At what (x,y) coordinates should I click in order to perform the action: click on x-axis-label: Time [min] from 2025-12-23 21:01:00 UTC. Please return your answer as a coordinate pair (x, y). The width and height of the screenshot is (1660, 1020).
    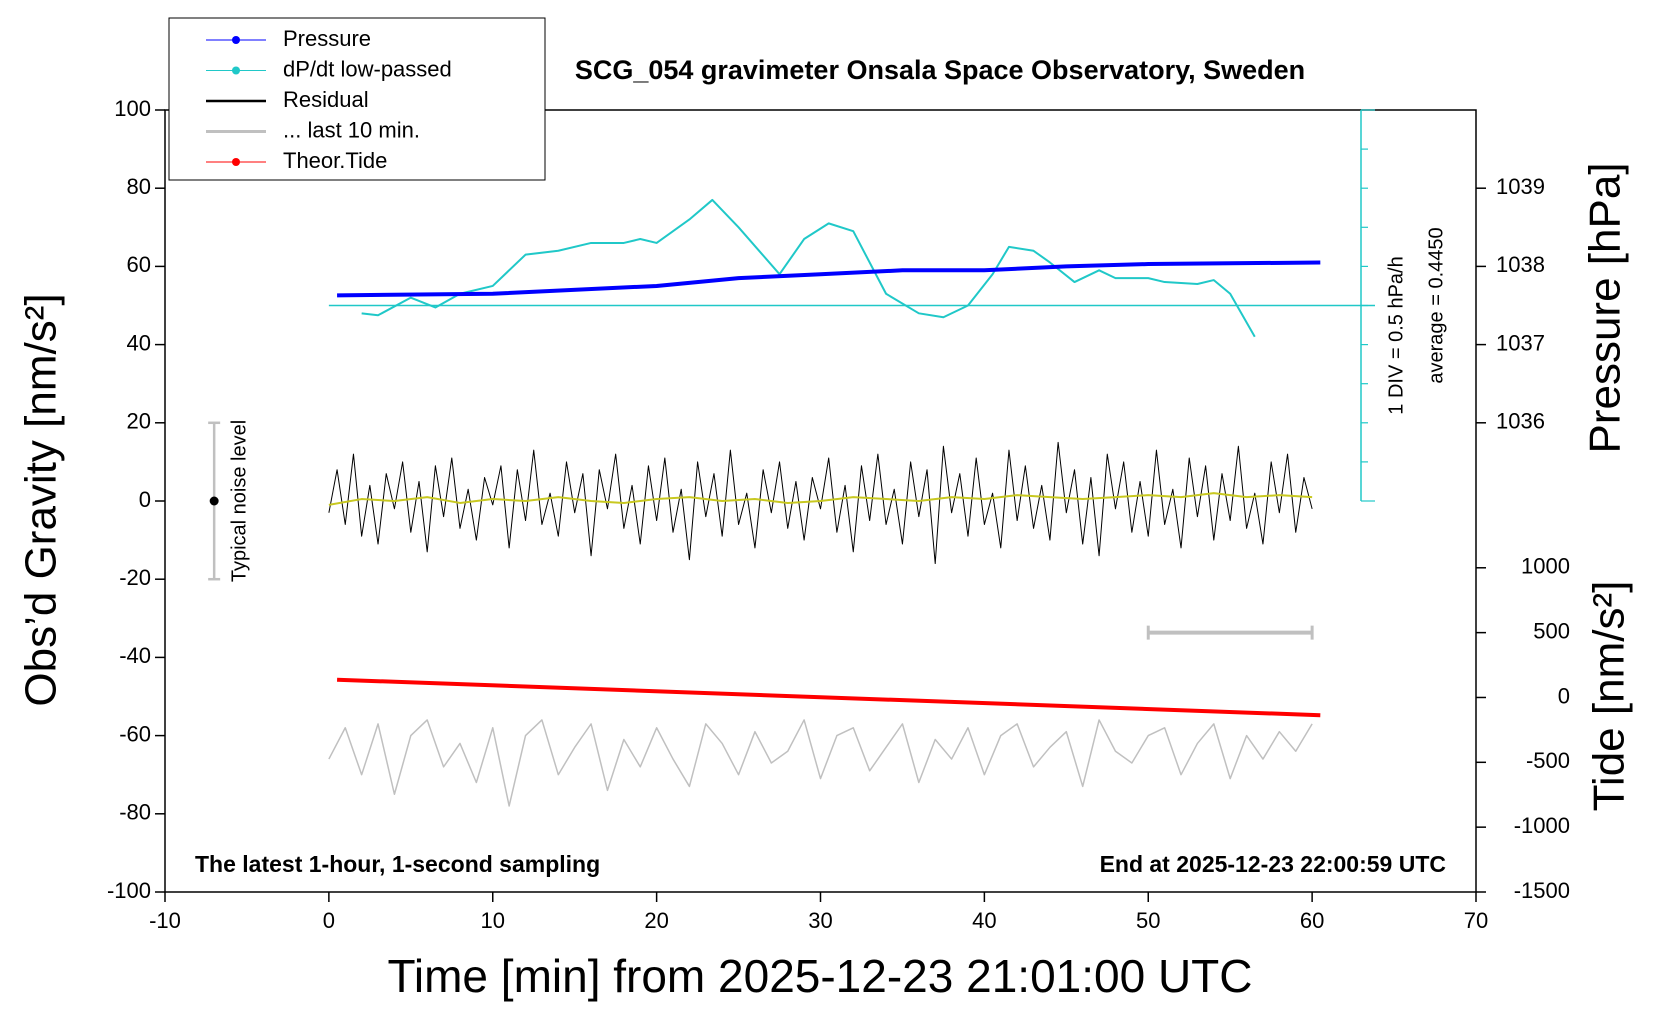
    Looking at the image, I should click on (820, 976).